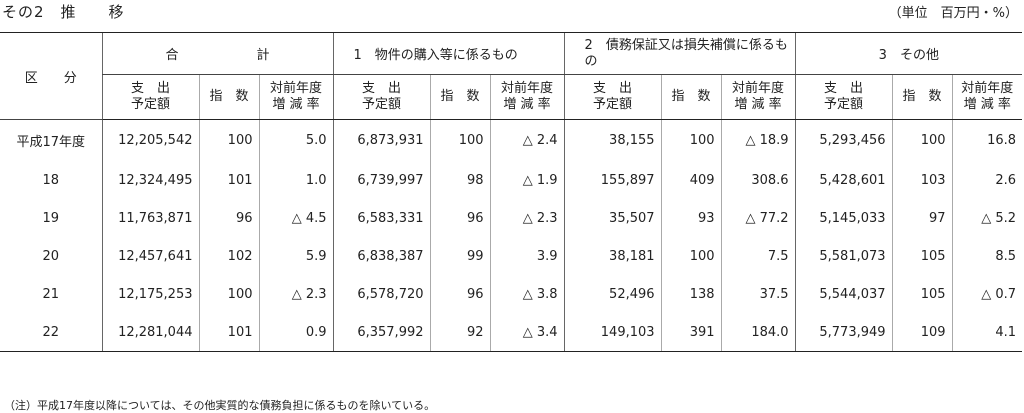 The image size is (1024, 413). I want to click on table-cell: 5,773,949, so click(843, 332).